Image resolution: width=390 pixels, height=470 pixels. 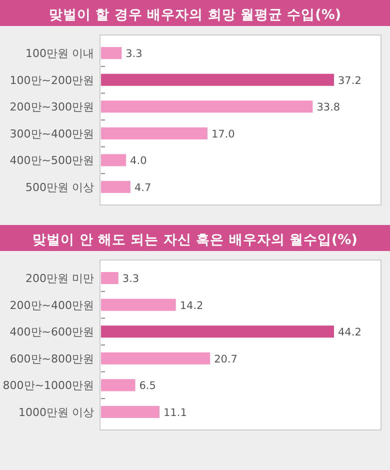 I want to click on y-tick-label: 1000만원 이상, so click(x=56, y=412).